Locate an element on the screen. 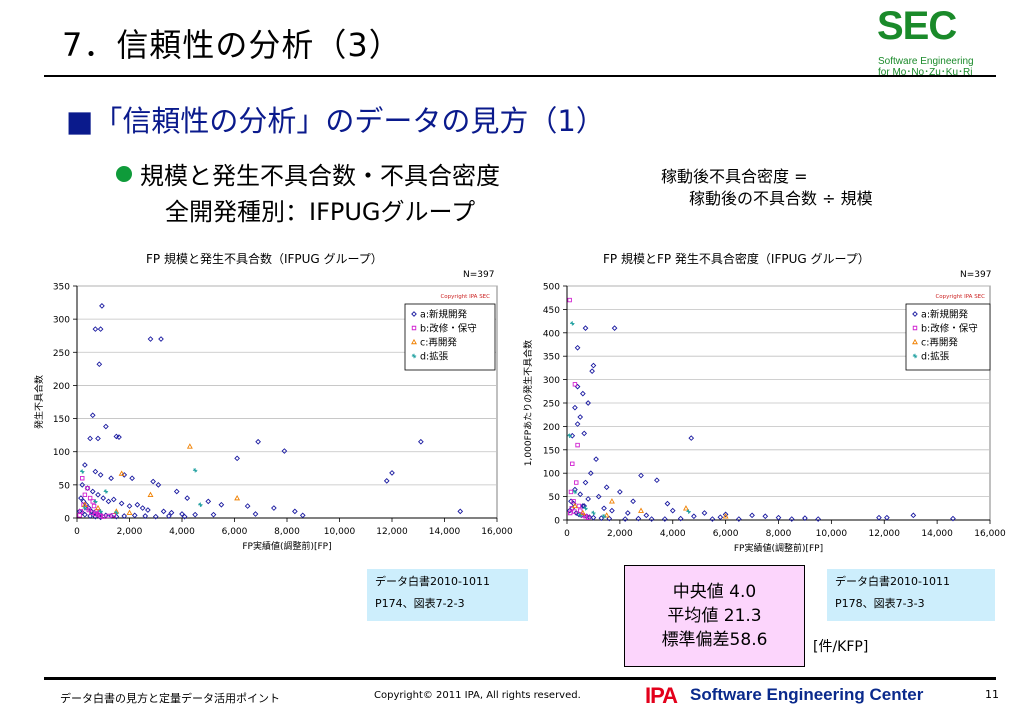  formula-line1: 稼動後不具合密度 = is located at coordinates (734, 176).